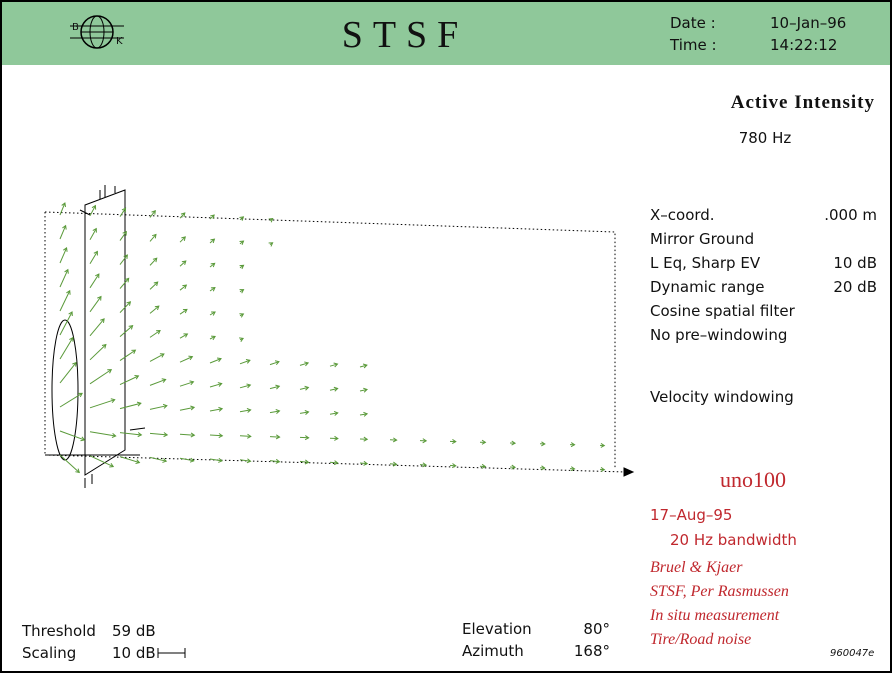 This screenshot has width=892, height=677. What do you see at coordinates (702, 239) in the screenshot?
I see `setting-label: Mirror Ground` at bounding box center [702, 239].